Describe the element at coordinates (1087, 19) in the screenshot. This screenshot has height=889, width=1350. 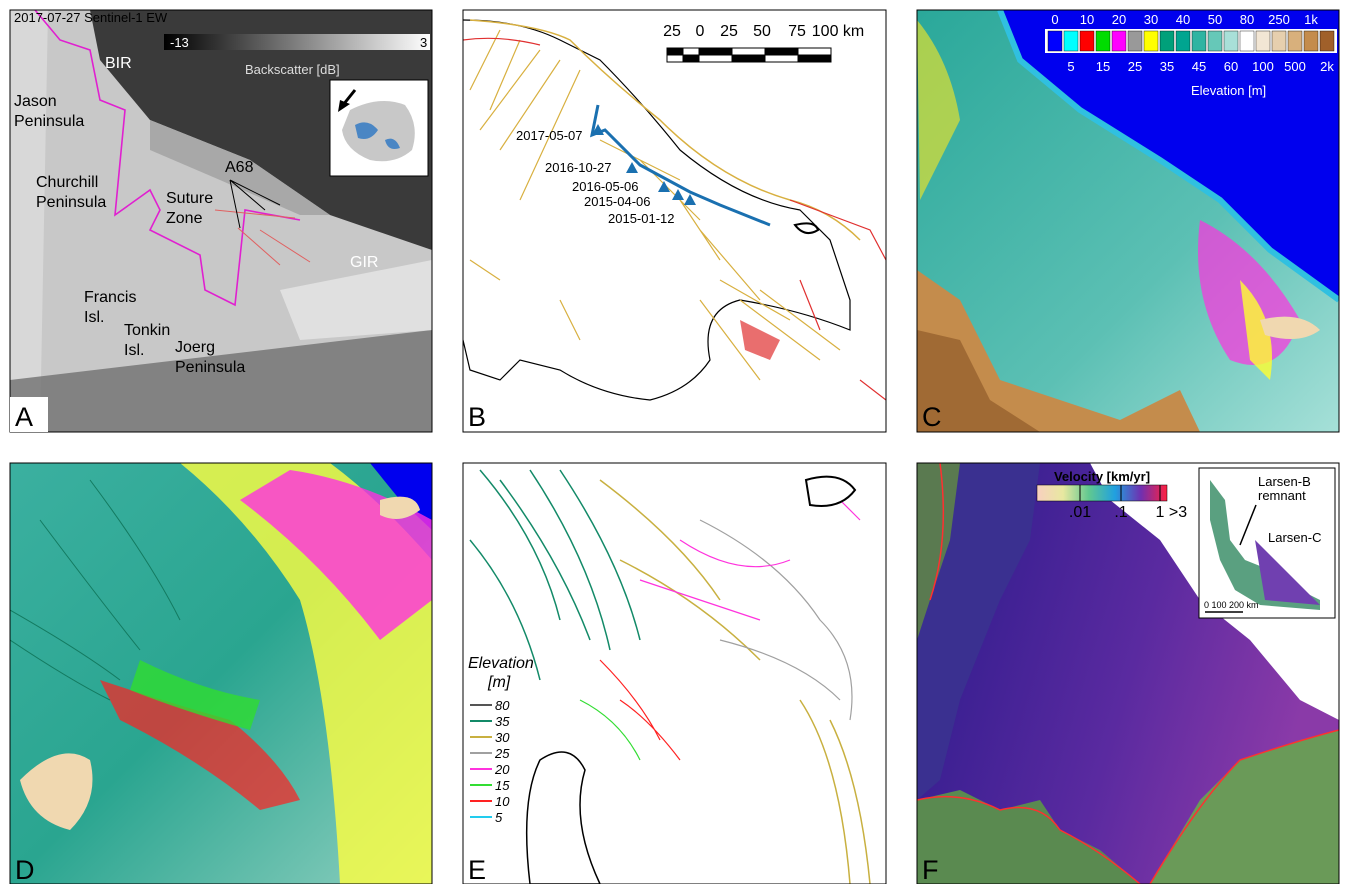
I see `colorbar-tick-label: 10` at that location.